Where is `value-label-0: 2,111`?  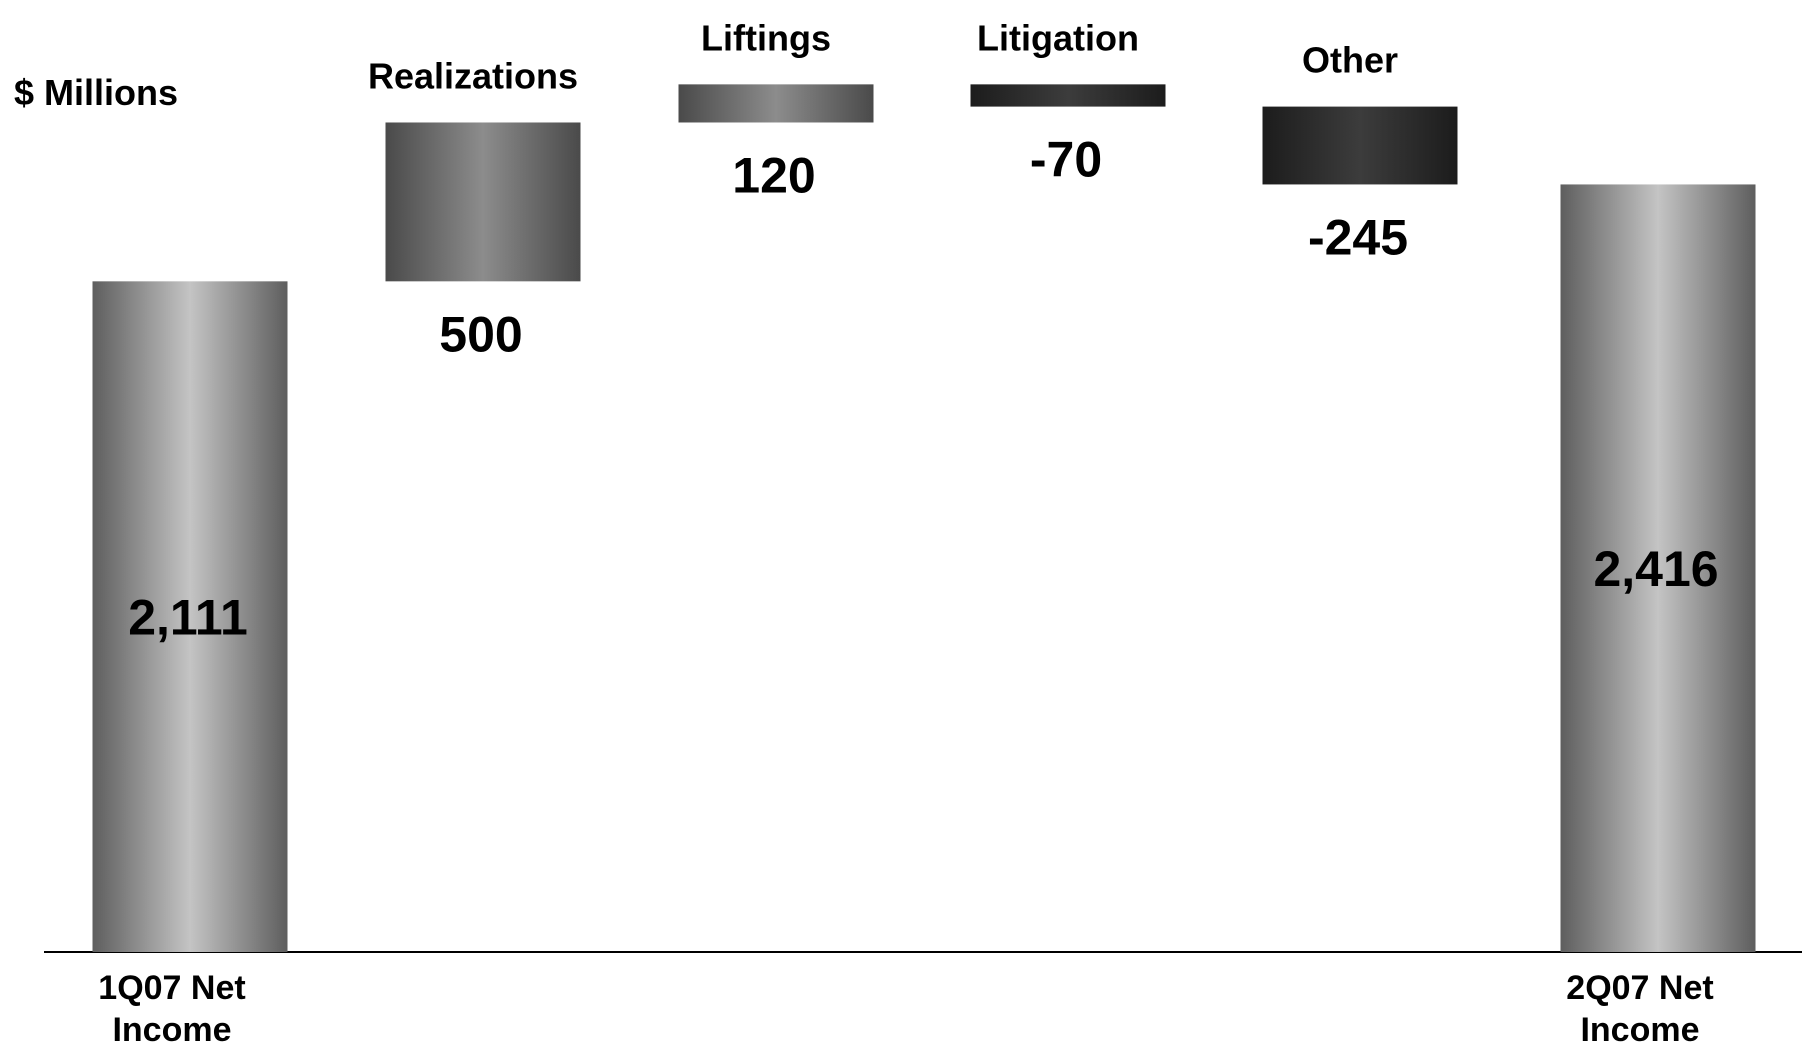 value-label-0: 2,111 is located at coordinates (188, 618).